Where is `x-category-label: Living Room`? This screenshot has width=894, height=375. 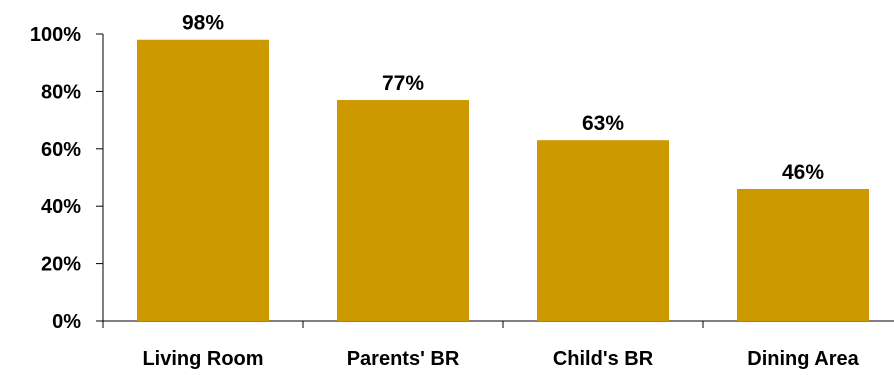
x-category-label: Living Room is located at coordinates (202, 359).